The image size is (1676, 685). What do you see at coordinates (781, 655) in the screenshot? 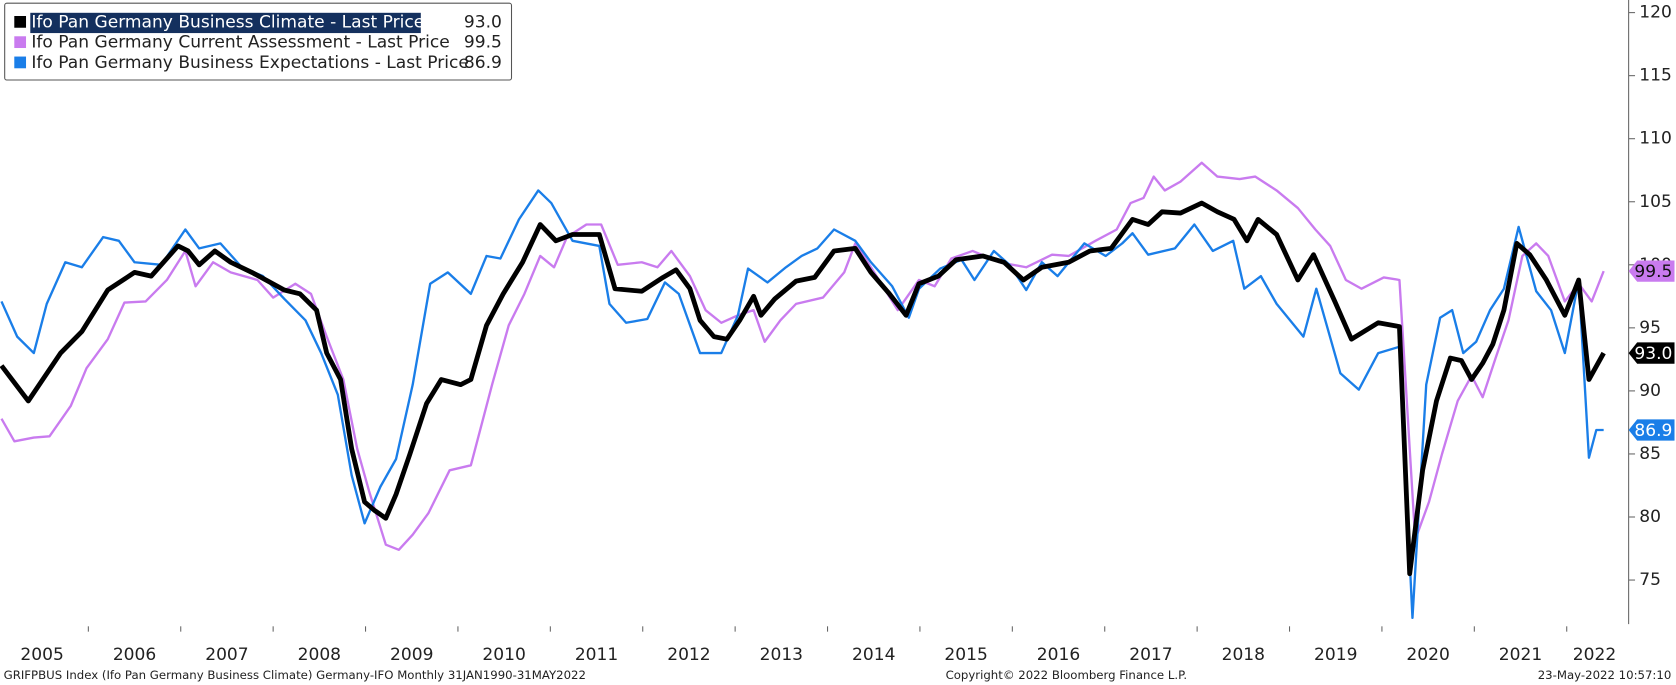
I see `x-tick-label: 2013` at bounding box center [781, 655].